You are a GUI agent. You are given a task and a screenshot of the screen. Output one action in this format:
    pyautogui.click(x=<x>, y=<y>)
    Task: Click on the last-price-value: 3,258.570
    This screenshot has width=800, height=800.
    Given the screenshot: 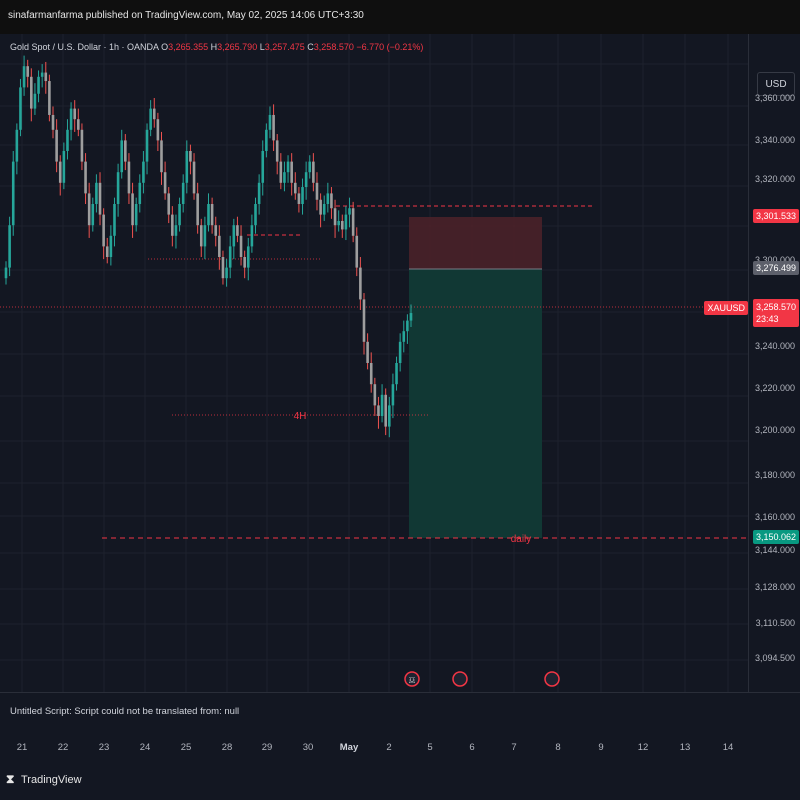 What is the action you would take?
    pyautogui.click(x=775, y=307)
    